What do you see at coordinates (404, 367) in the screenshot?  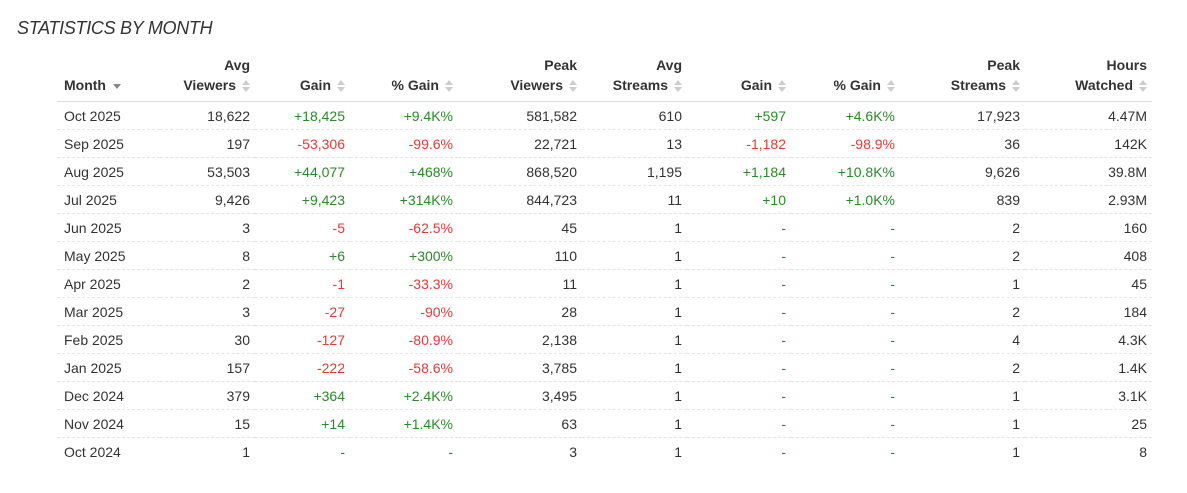 I see `value-cell: -58.6%` at bounding box center [404, 367].